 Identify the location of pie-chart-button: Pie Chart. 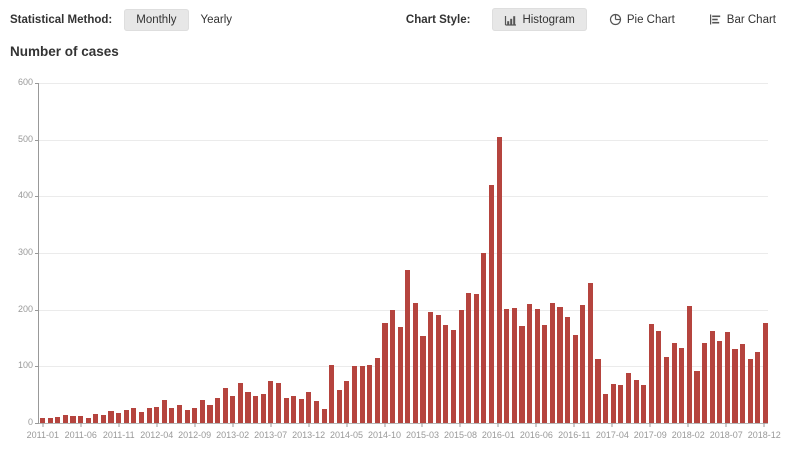
(642, 19).